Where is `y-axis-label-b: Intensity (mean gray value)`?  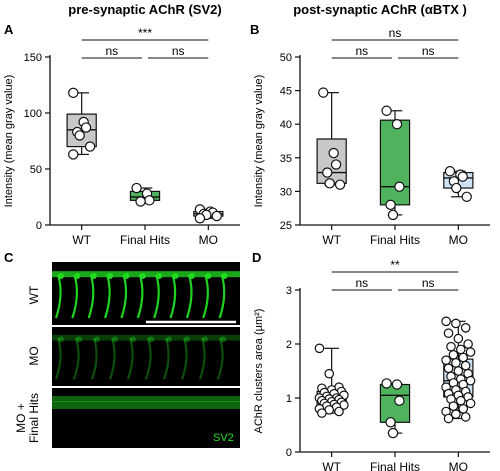 y-axis-label-b: Intensity (mean gray value) is located at coordinates (259, 141).